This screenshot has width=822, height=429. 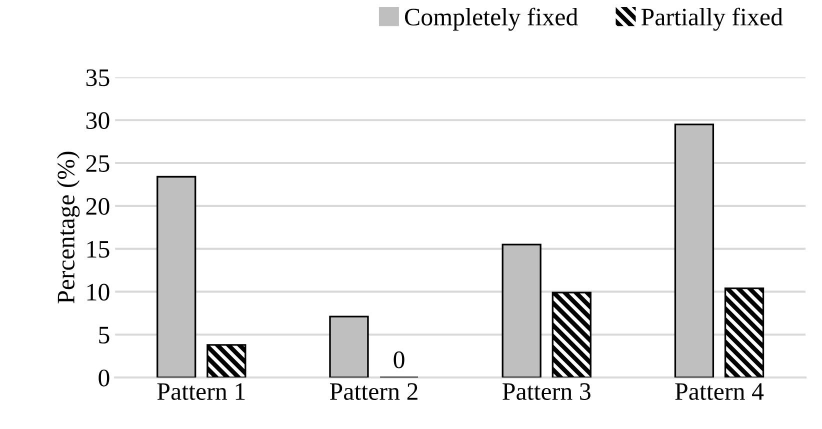 I want to click on y-tick-label: 10, so click(x=98, y=292).